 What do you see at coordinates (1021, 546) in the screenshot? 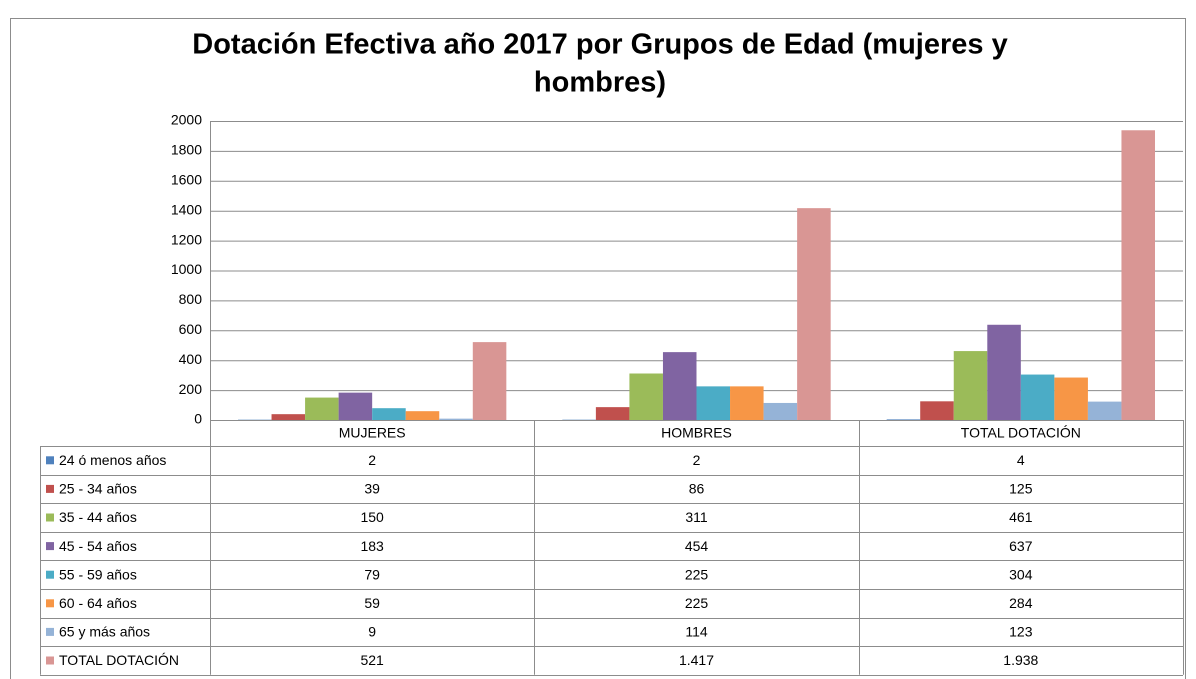
I see `table-value: 637` at bounding box center [1021, 546].